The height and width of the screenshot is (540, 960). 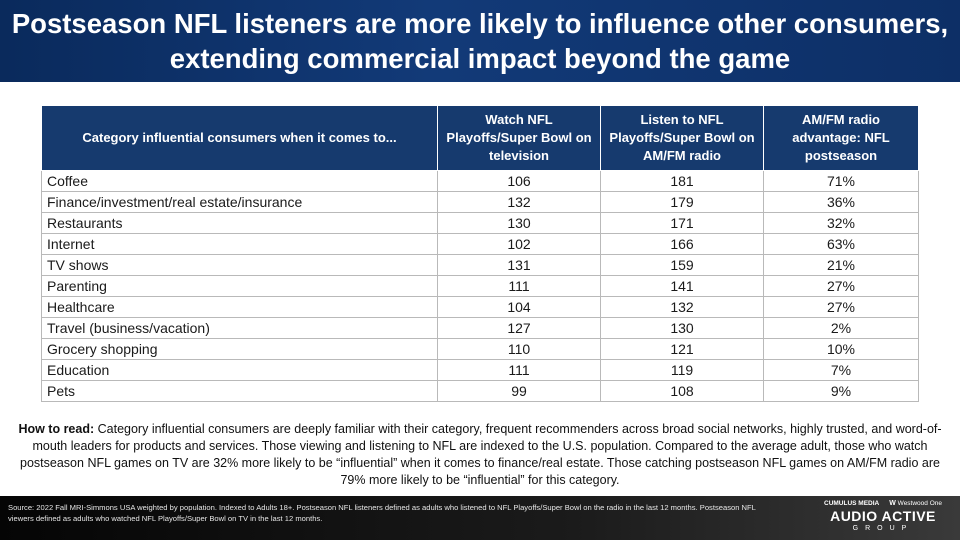 What do you see at coordinates (841, 370) in the screenshot?
I see `row-advantage: 7%` at bounding box center [841, 370].